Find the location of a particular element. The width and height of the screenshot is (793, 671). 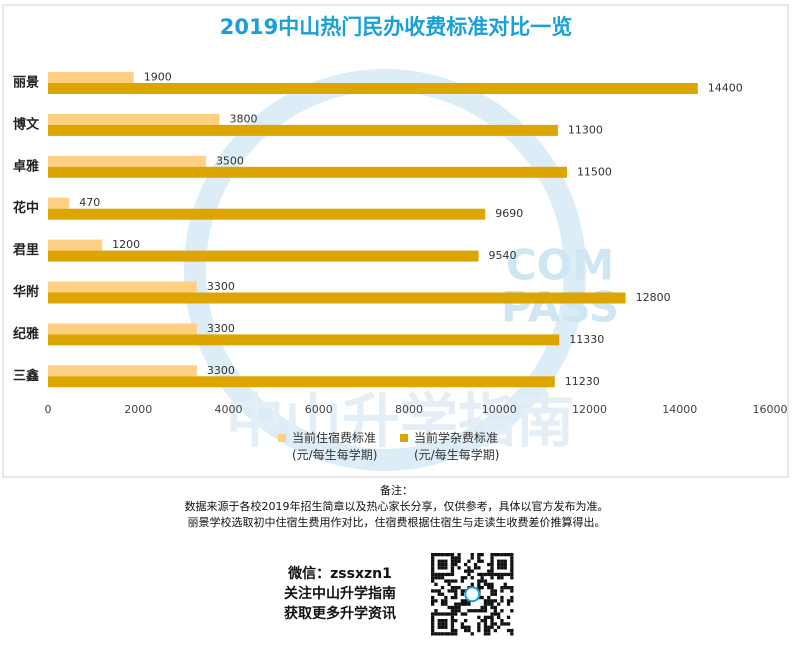

data-label: 14400 is located at coordinates (725, 88).